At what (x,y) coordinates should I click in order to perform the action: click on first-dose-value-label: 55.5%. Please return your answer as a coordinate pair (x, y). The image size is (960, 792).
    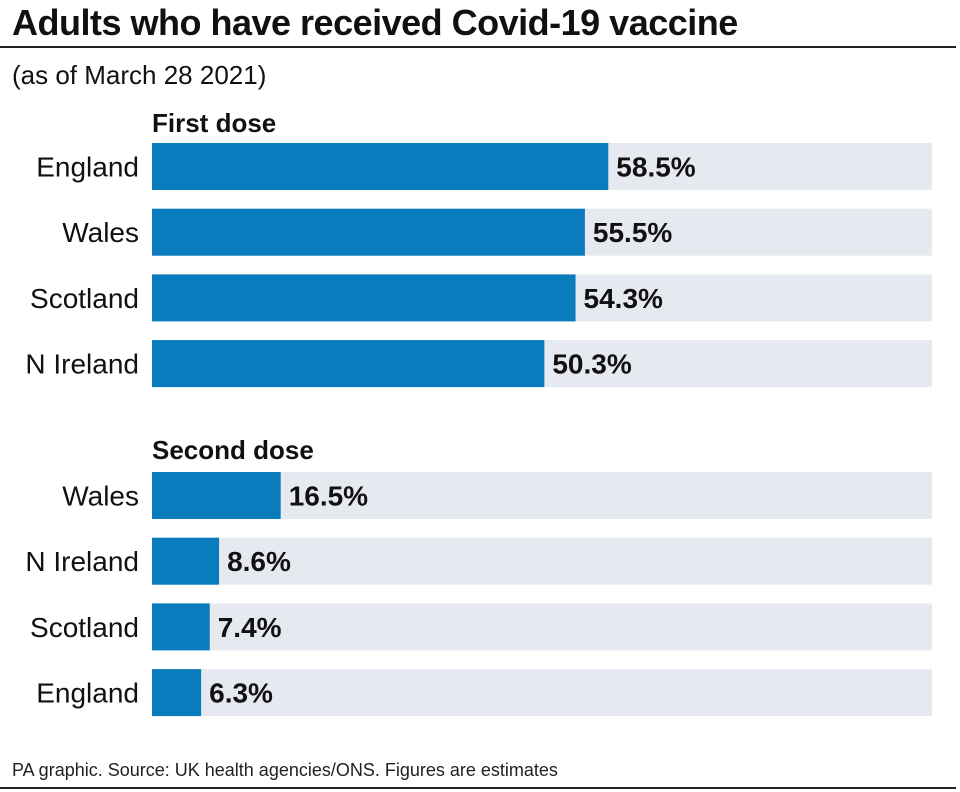
    Looking at the image, I should click on (632, 232).